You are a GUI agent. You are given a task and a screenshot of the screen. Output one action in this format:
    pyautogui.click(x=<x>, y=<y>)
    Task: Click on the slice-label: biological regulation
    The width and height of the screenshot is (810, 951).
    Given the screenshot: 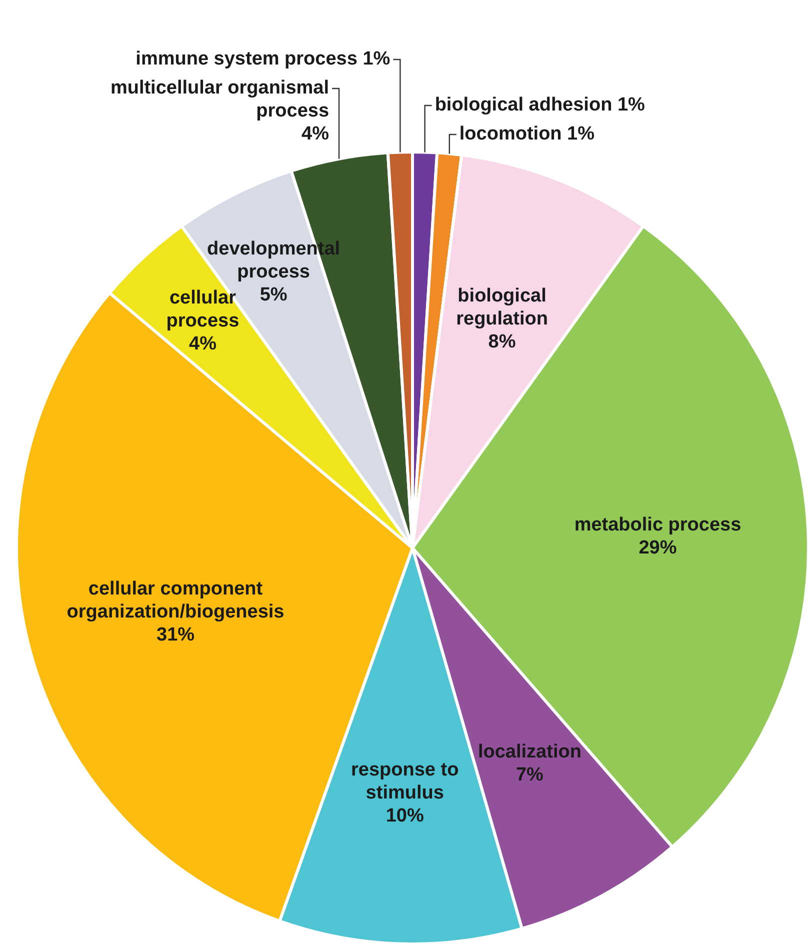 What is the action you would take?
    pyautogui.click(x=502, y=308)
    